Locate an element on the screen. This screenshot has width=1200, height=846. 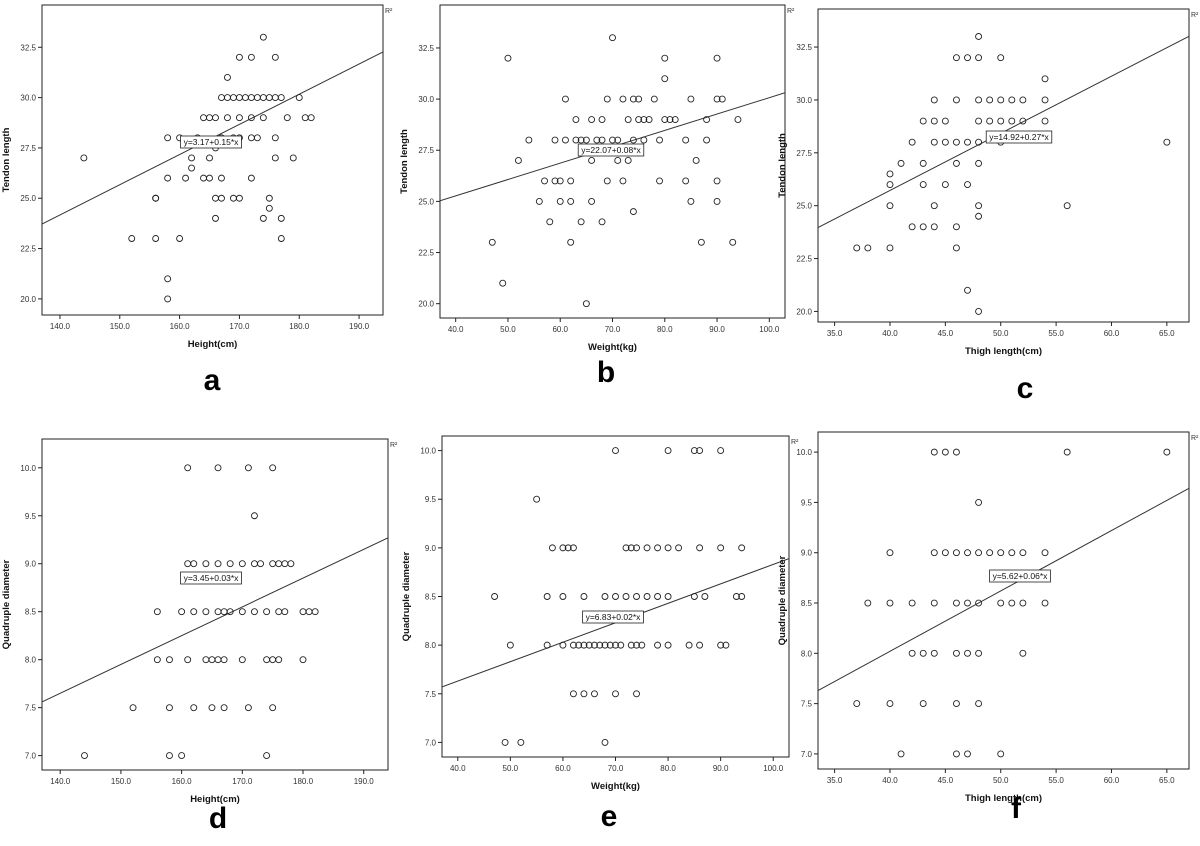
equation-box is located at coordinates (1020, 576).